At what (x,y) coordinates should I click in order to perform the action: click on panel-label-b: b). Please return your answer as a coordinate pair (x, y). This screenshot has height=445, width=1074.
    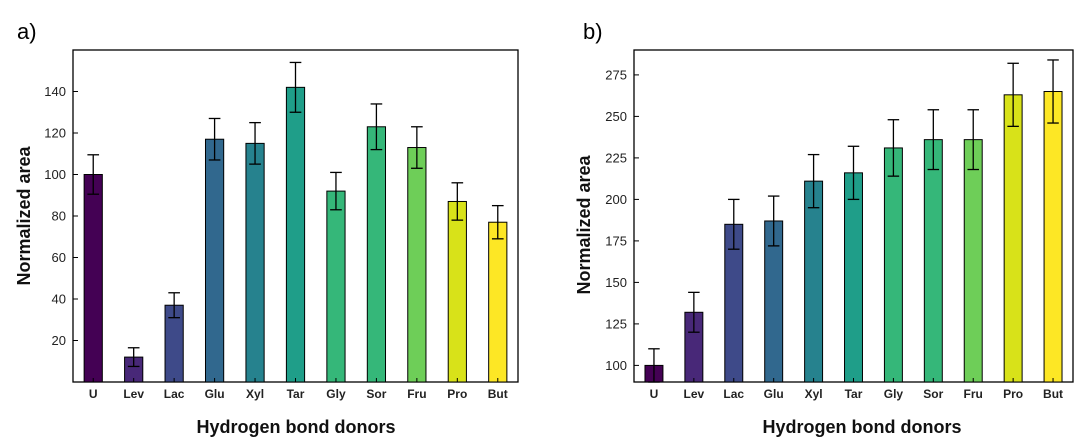
    Looking at the image, I should click on (593, 31).